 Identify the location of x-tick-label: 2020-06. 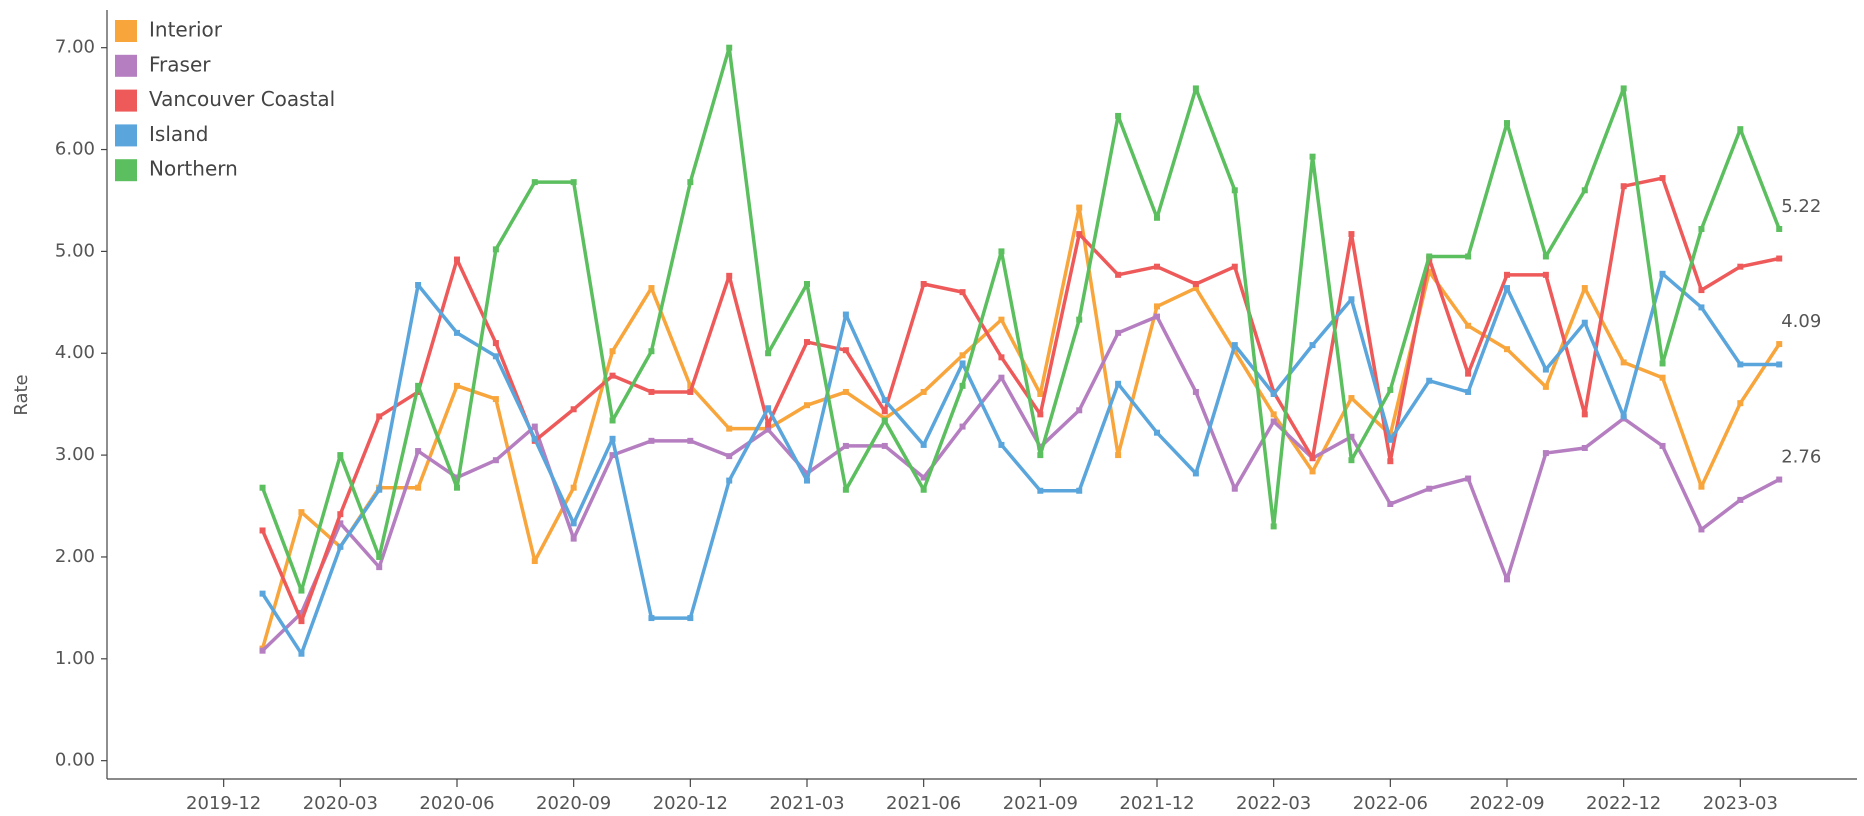
(456, 803).